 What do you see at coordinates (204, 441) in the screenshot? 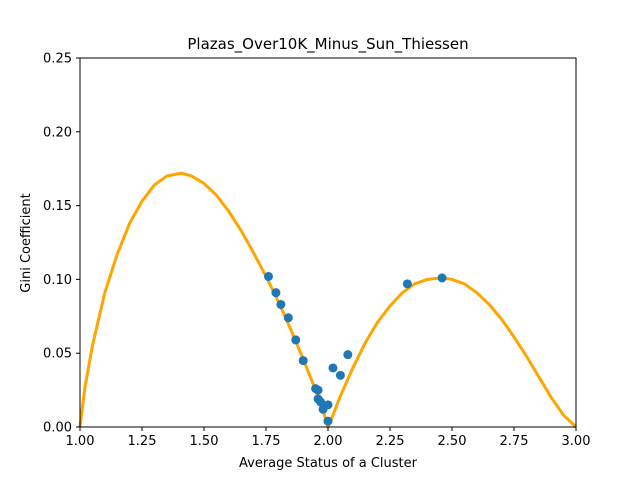
I see `x-tick-label: 1.50` at bounding box center [204, 441].